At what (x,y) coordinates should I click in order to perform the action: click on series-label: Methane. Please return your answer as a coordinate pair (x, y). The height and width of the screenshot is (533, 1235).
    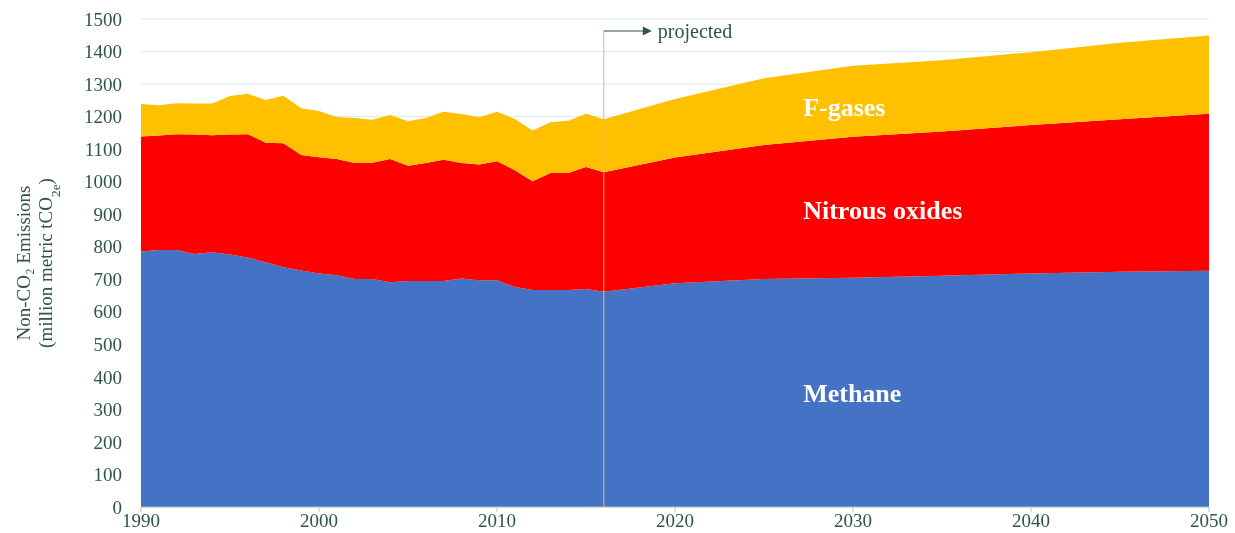
    Looking at the image, I should click on (852, 393).